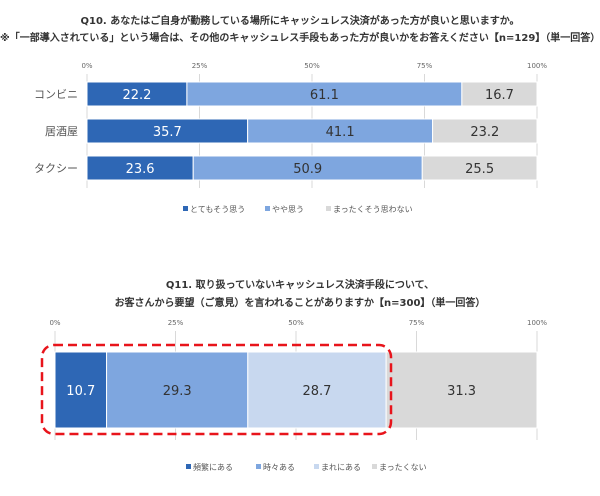 The image size is (600, 496). I want to click on data-label-0-2-0: 23.6, so click(140, 169).